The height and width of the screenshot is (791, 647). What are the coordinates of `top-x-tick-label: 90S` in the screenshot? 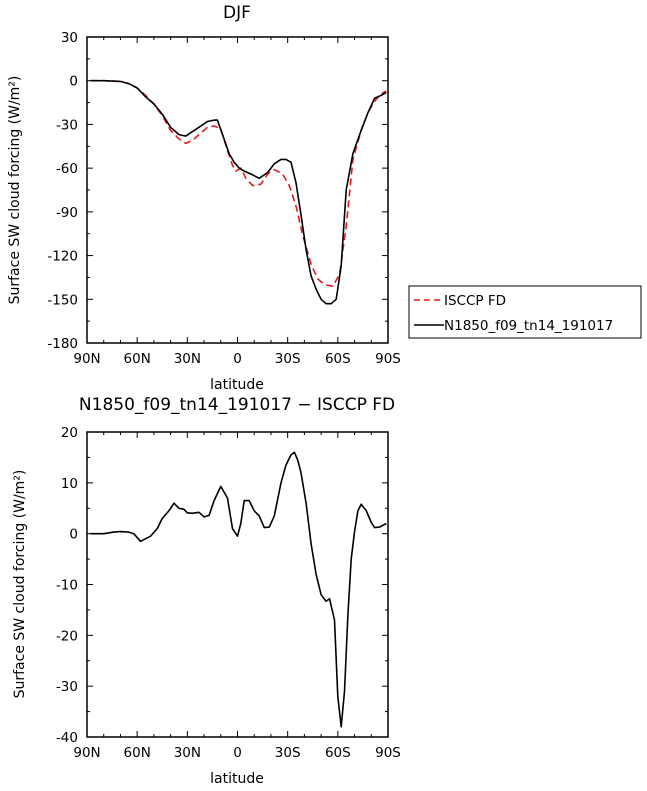 It's located at (388, 359).